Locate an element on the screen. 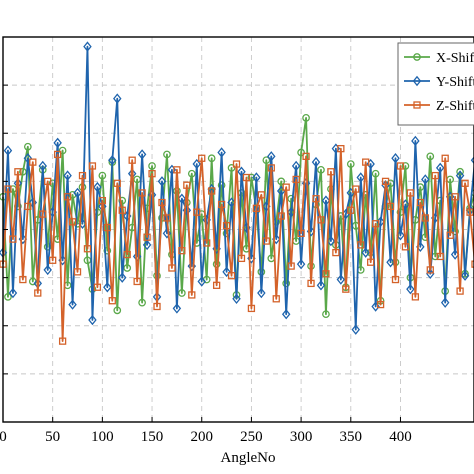 The width and height of the screenshot is (474, 474). legend-item: X-Shift is located at coordinates (439, 58).